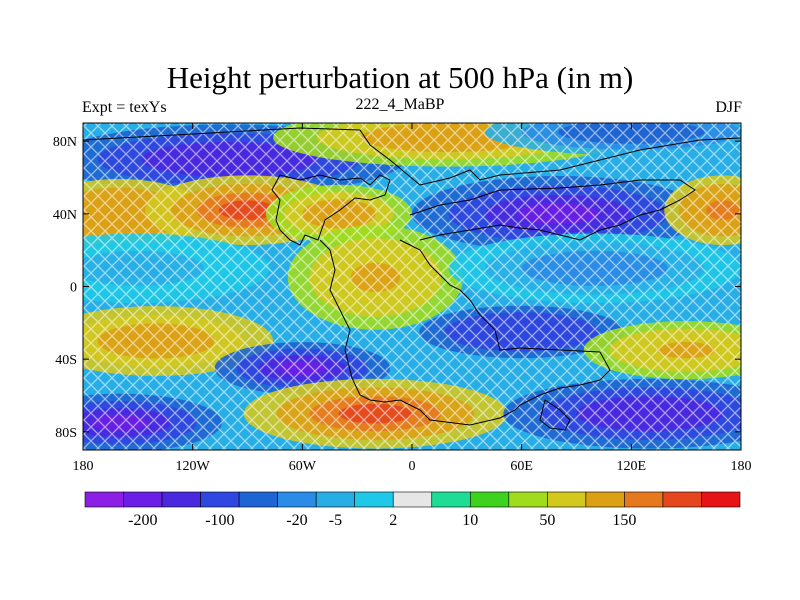 Image resolution: width=800 pixels, height=600 pixels. What do you see at coordinates (66, 433) in the screenshot?
I see `y-tick-label: 80S` at bounding box center [66, 433].